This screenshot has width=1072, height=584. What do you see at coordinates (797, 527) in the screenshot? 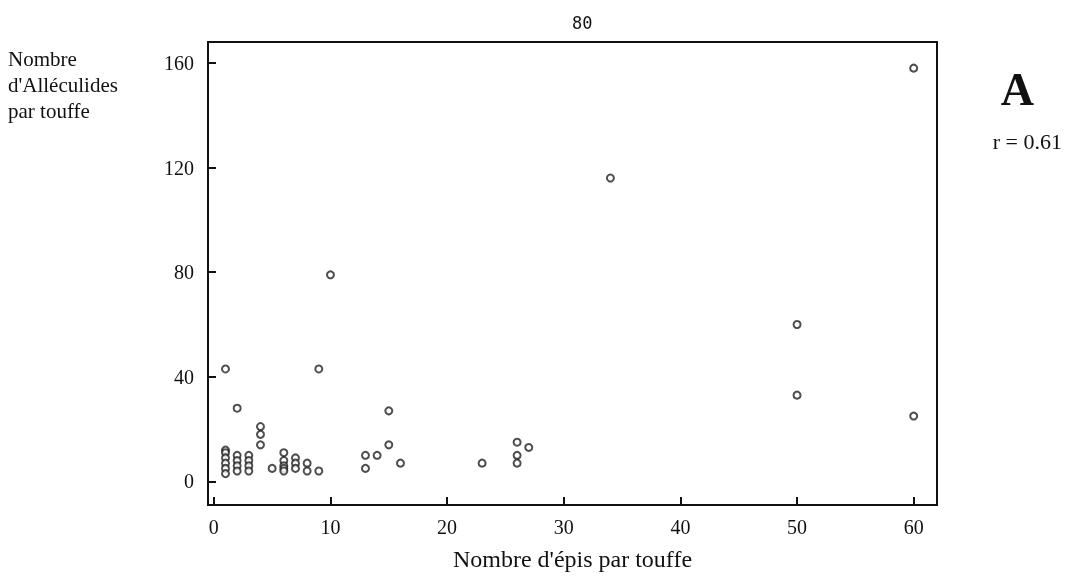
I see `x-tick-label: 50` at bounding box center [797, 527].